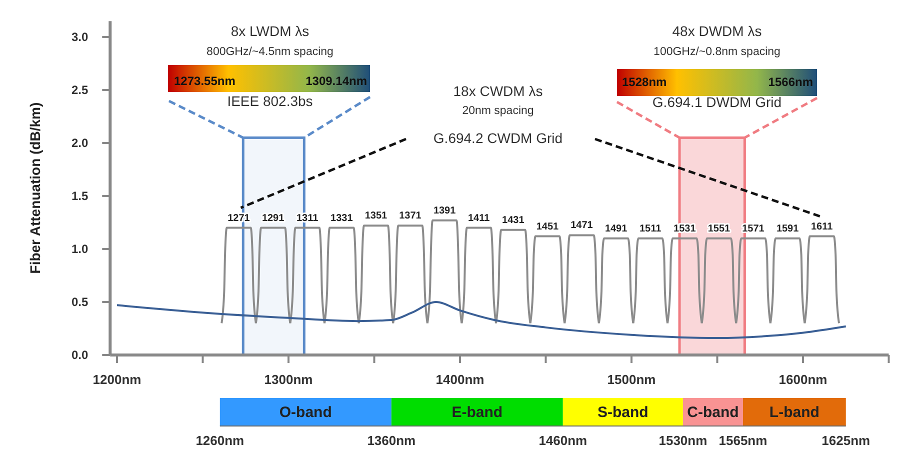 The width and height of the screenshot is (899, 473). Describe the element at coordinates (220, 440) in the screenshot. I see `x-tick-label: 1260nm` at that location.